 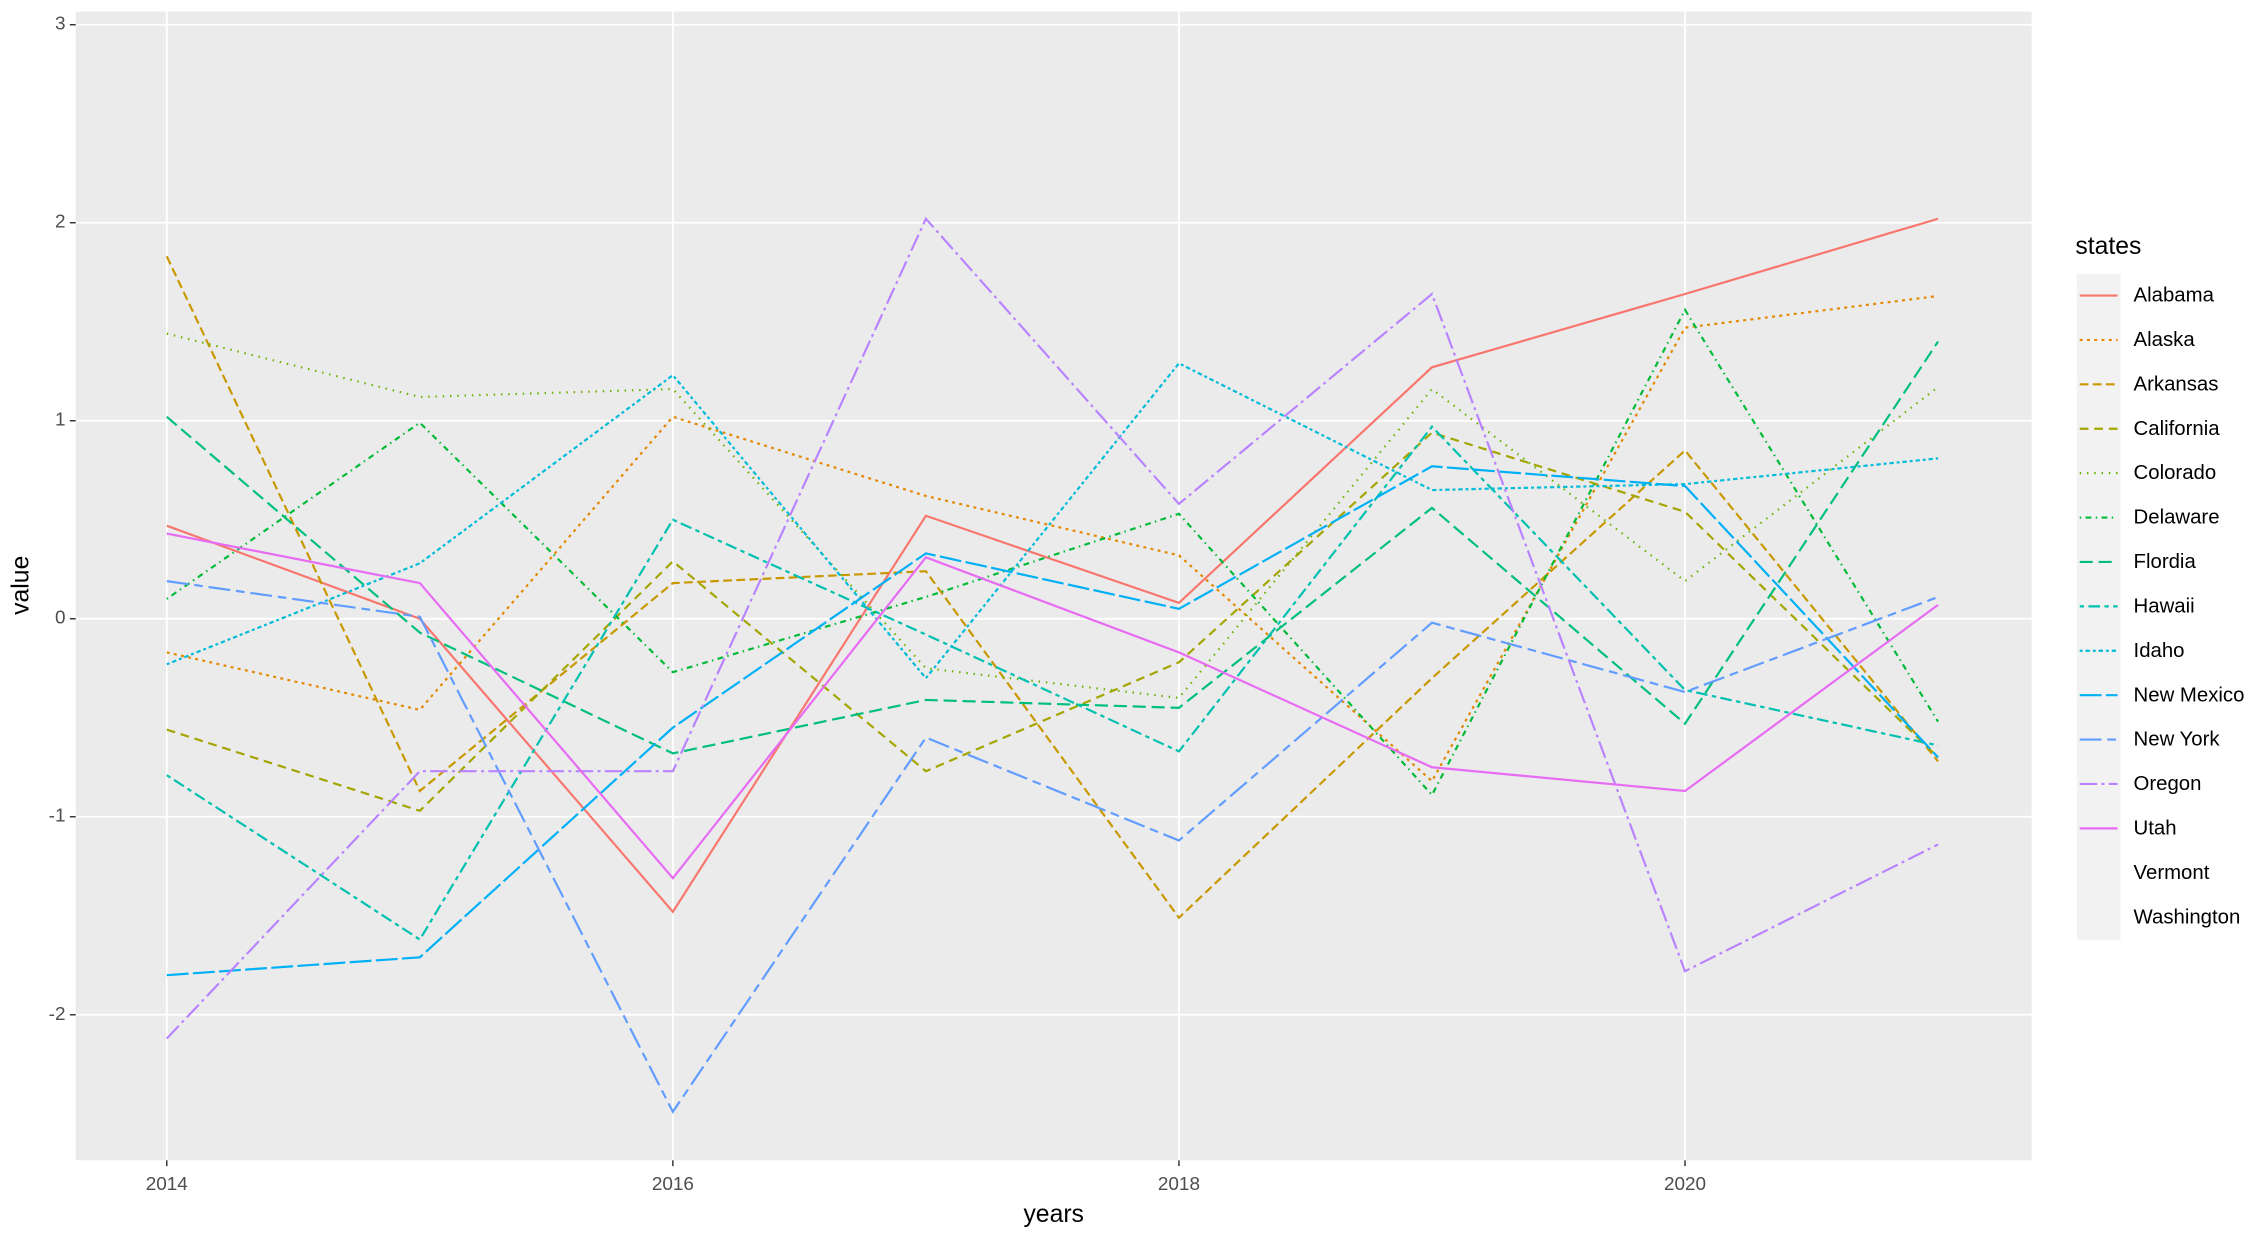 What do you see at coordinates (2165, 562) in the screenshot?
I see `legend-label: Flordia` at bounding box center [2165, 562].